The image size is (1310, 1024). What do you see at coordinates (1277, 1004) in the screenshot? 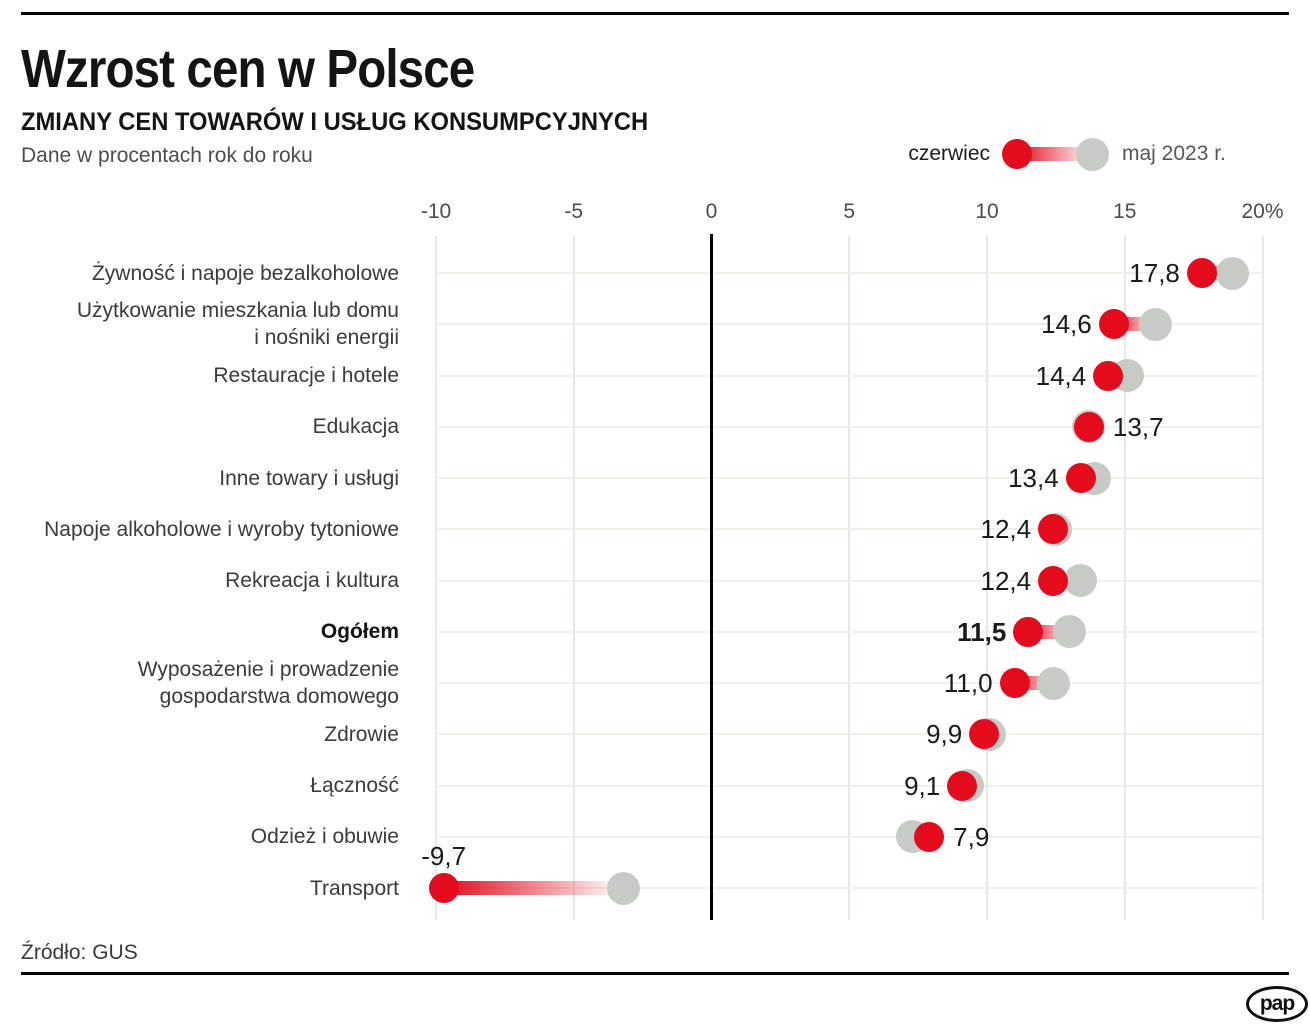
I see `pap-logo: pap` at bounding box center [1277, 1004].